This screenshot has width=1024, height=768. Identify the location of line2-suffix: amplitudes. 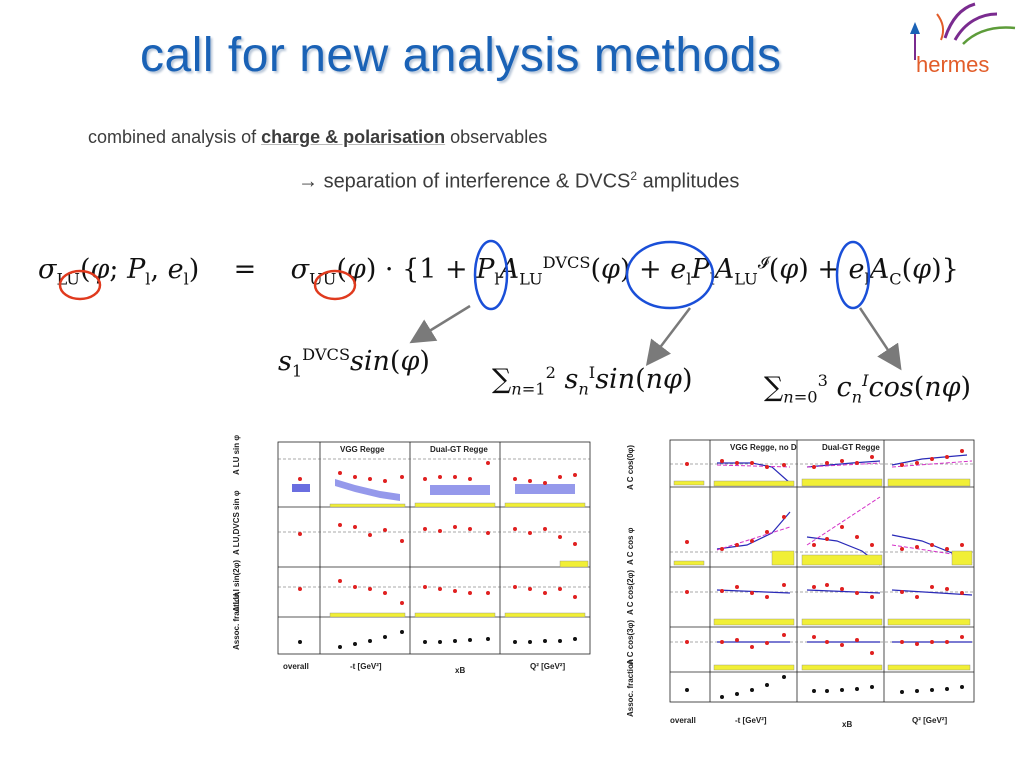
(688, 181).